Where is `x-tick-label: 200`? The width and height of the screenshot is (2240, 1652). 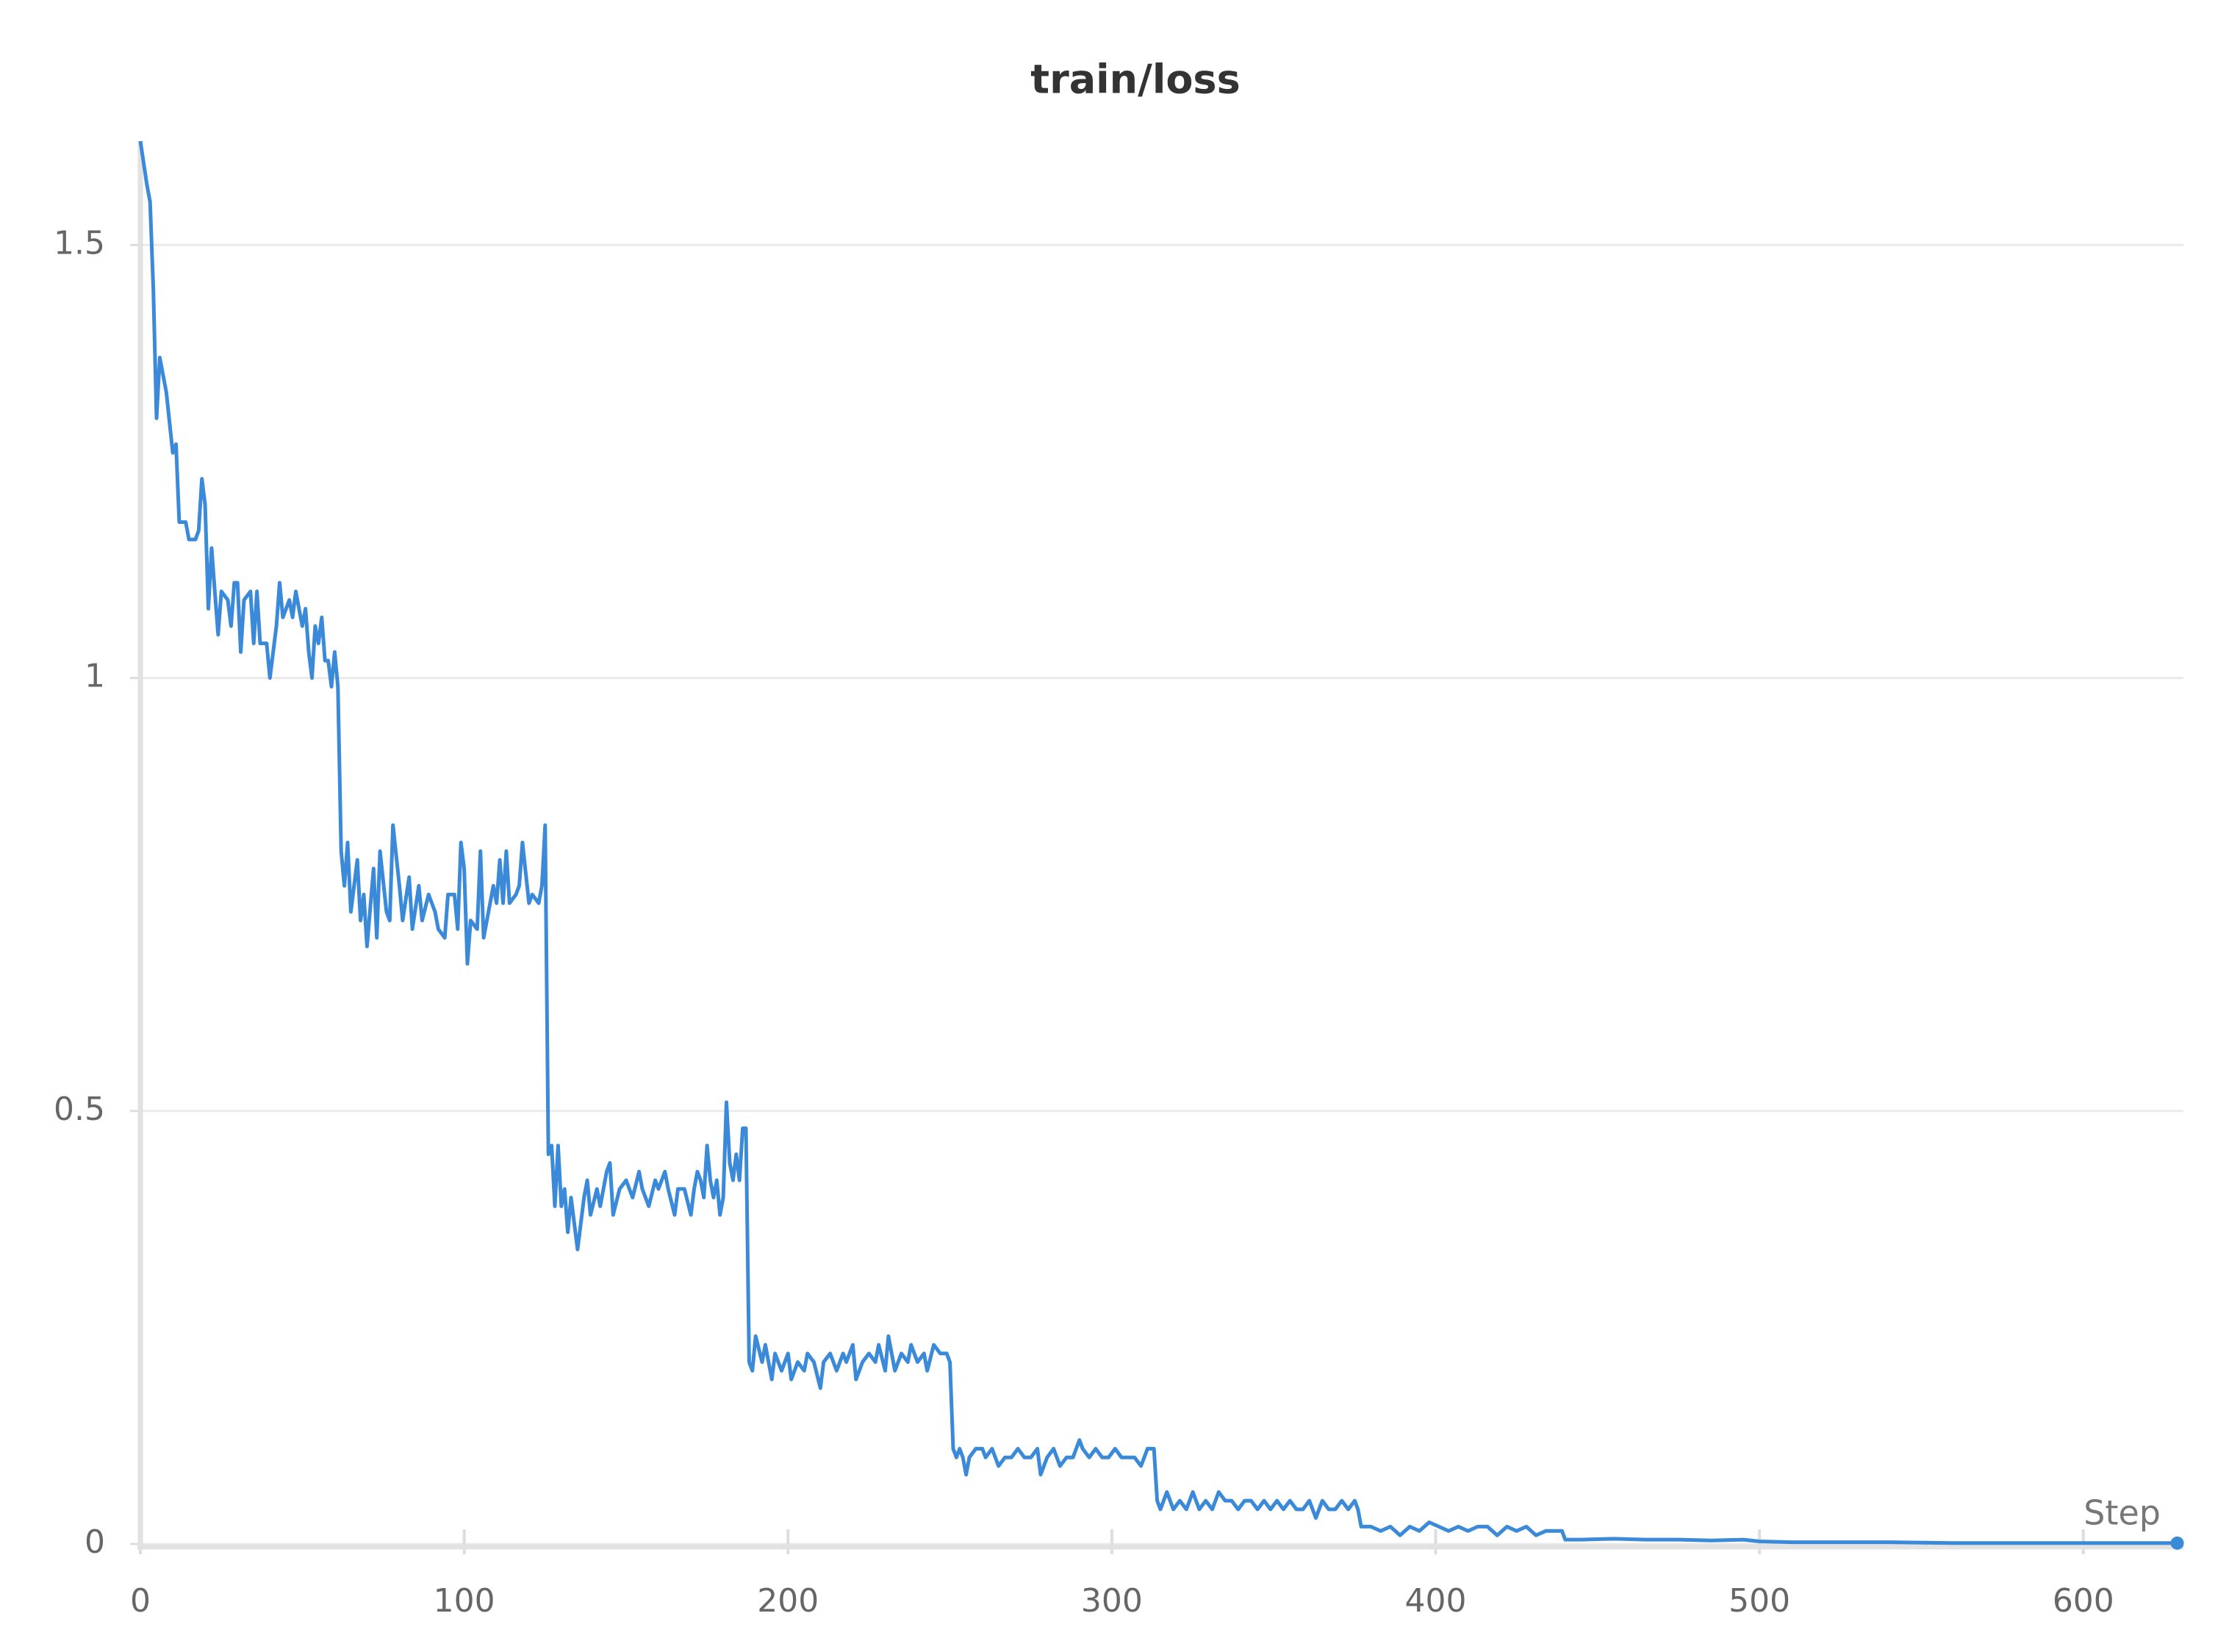 x-tick-label: 200 is located at coordinates (788, 1601).